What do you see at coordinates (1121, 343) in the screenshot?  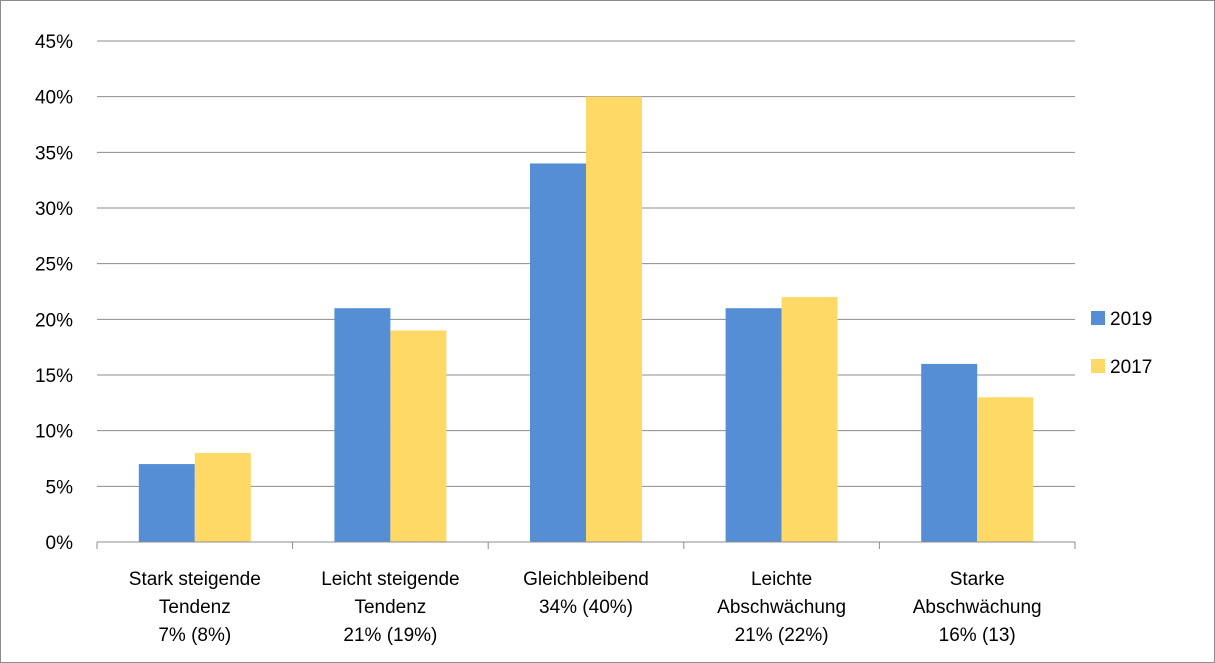 I see `legend: 2019 2017` at bounding box center [1121, 343].